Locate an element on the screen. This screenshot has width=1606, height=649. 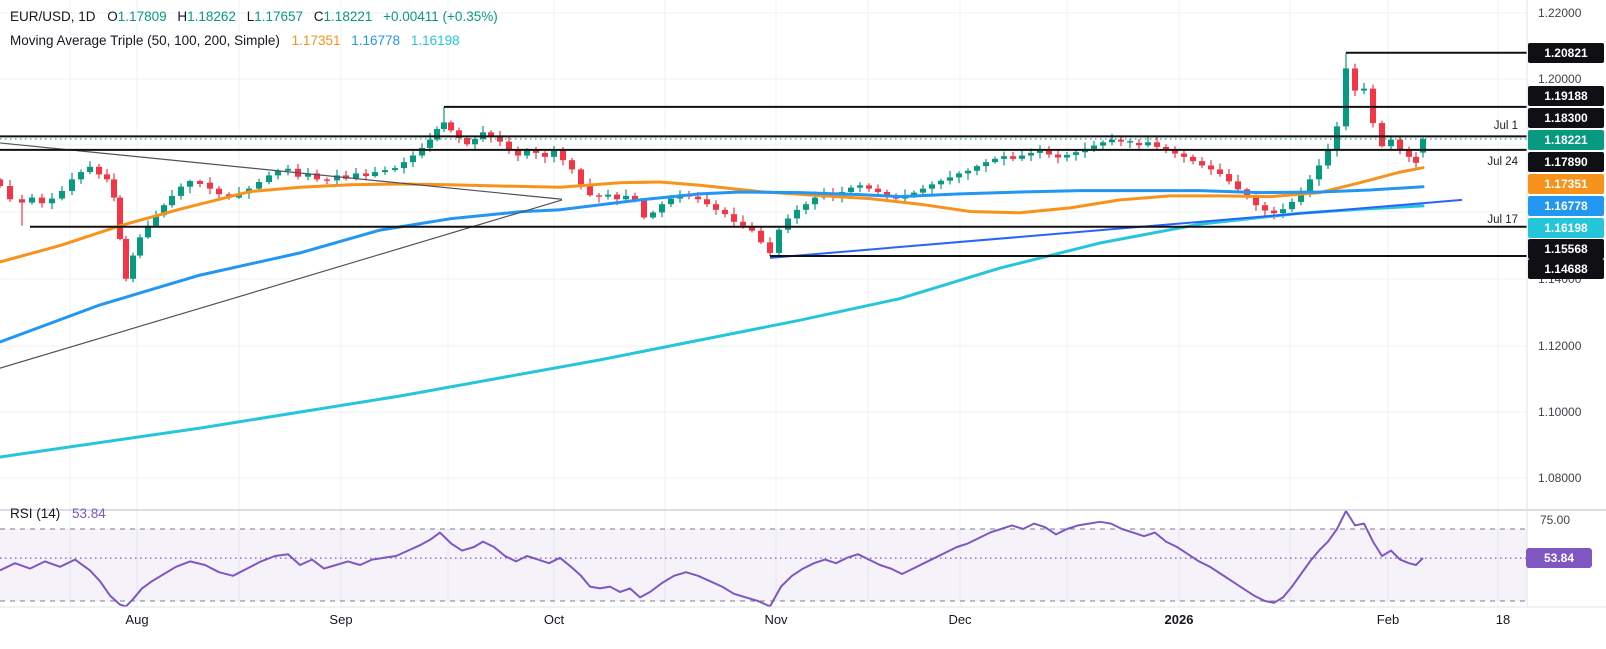
rsi-indicator-legend: RSI (14) 53.84 is located at coordinates (61, 513).